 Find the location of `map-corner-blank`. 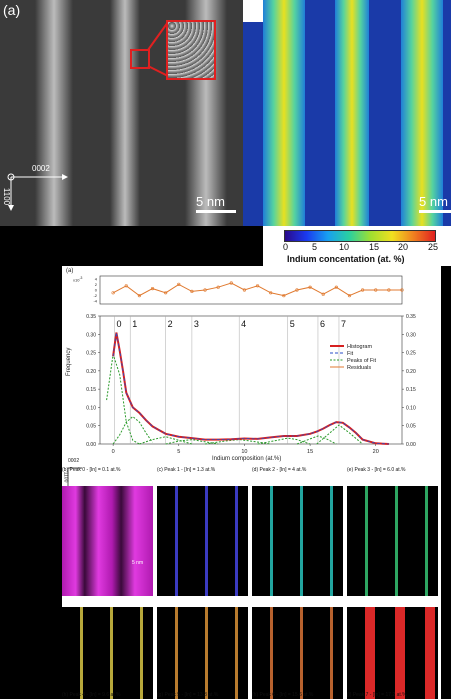

map-corner-blank is located at coordinates (253, 11).